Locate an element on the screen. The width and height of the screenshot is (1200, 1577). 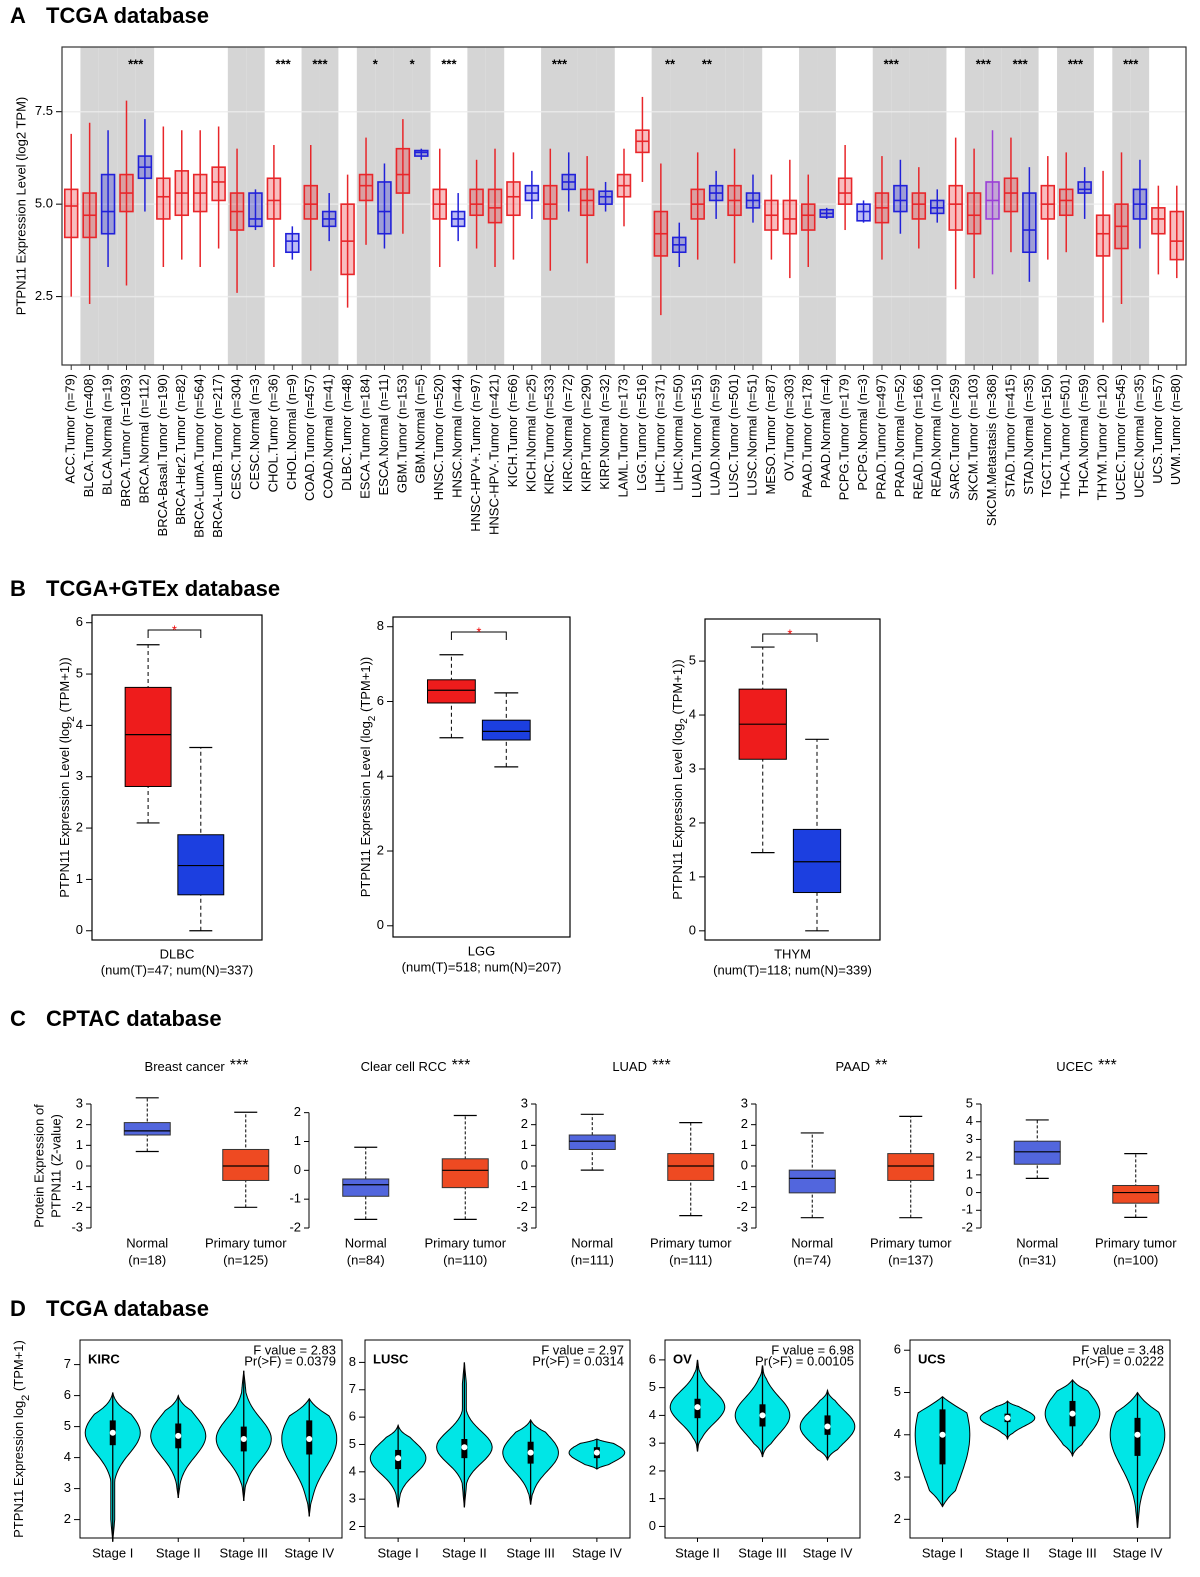
chart-title: UCEC *** is located at coordinates (1086, 1065).